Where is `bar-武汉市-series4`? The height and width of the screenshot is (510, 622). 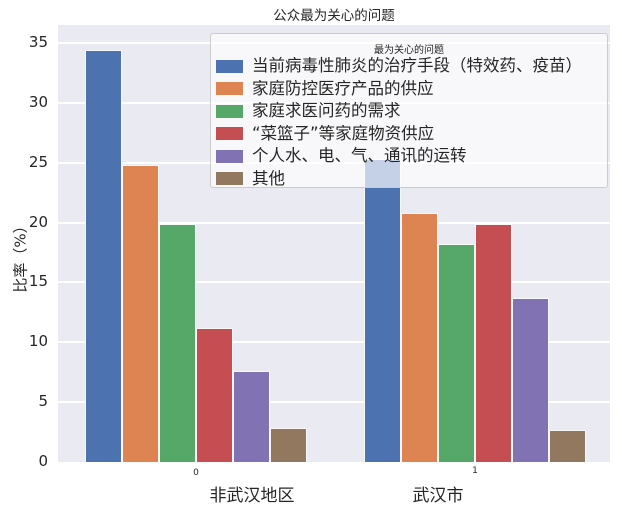 bar-武汉市-series4 is located at coordinates (530, 380).